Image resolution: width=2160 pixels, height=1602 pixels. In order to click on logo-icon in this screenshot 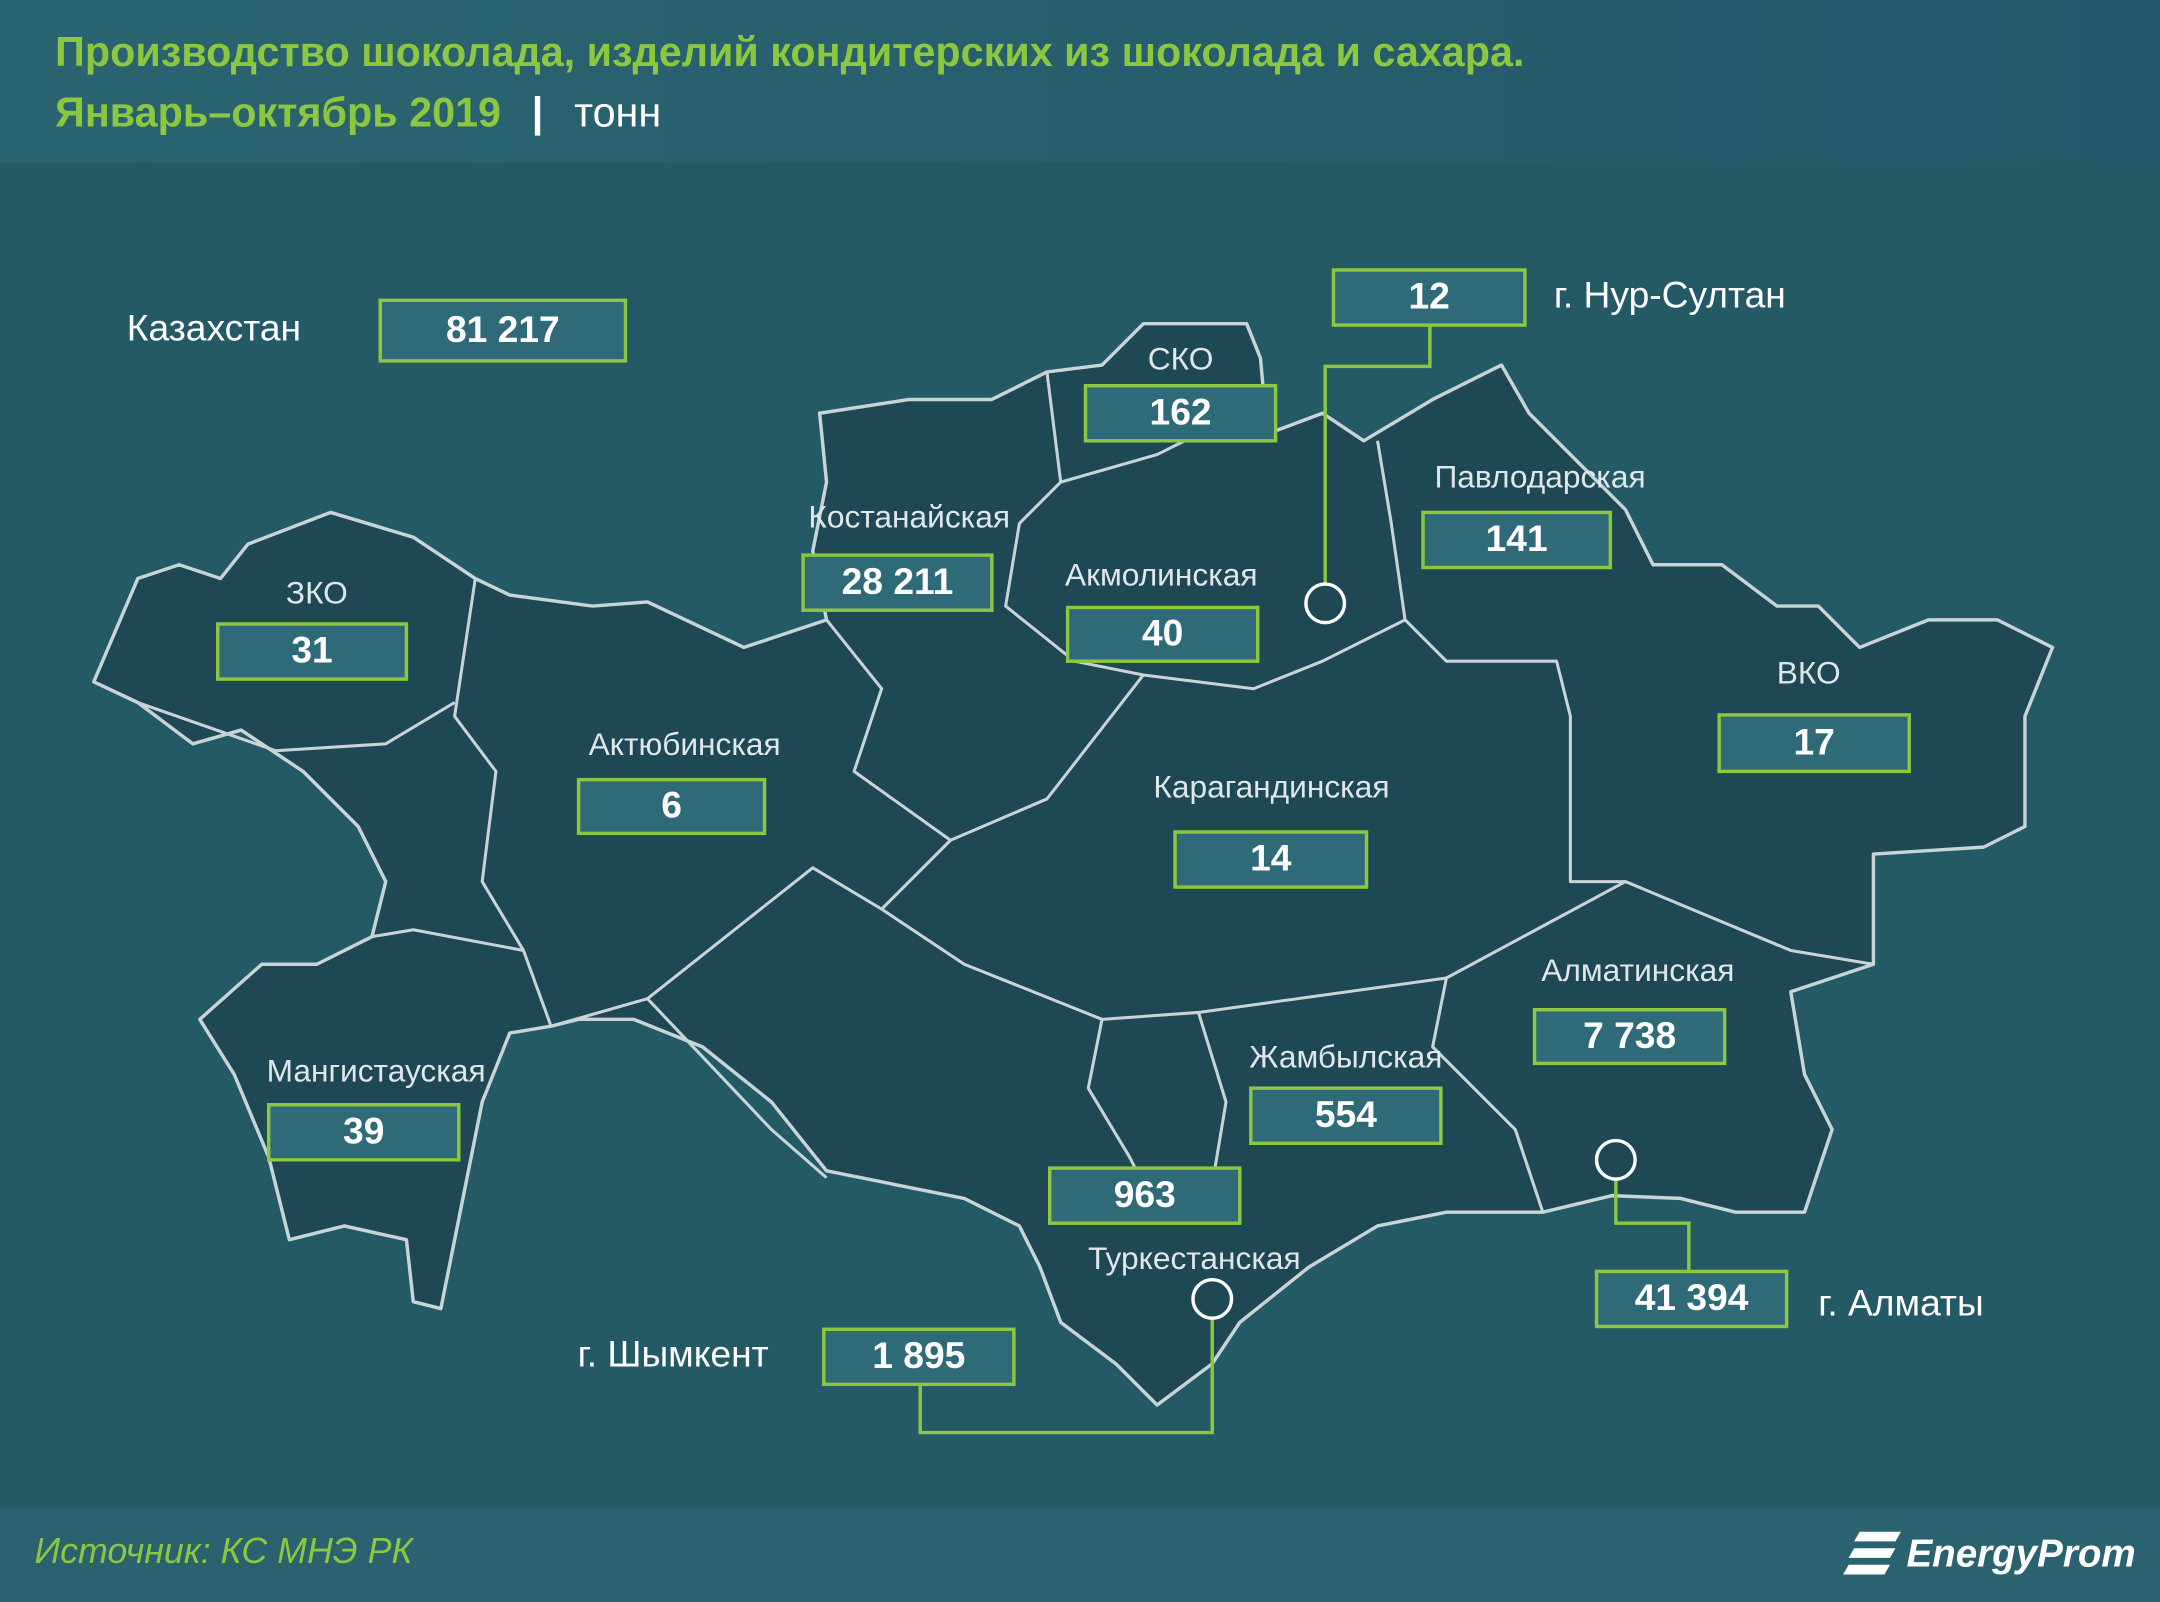, I will do `click(1872, 1553)`.